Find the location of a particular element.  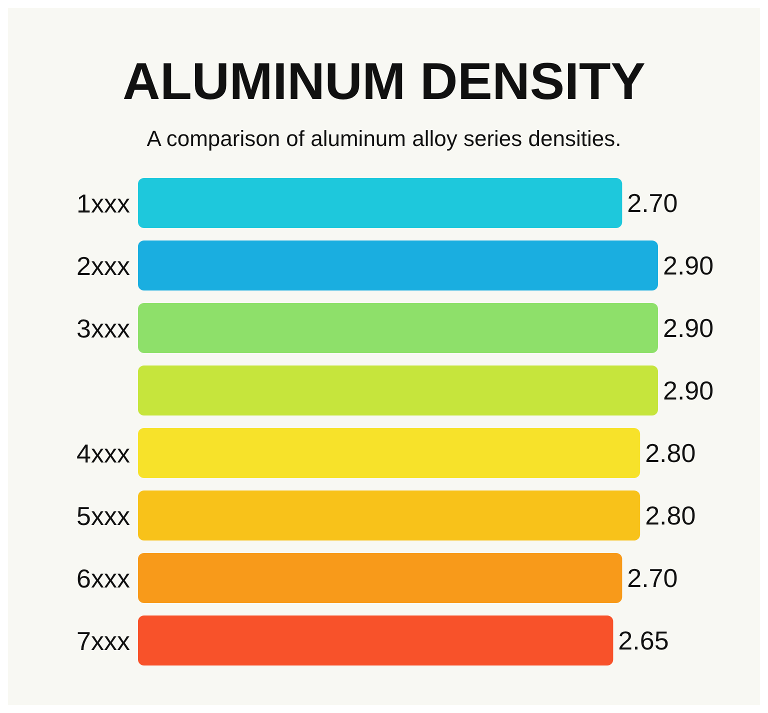

y-tick-label: 3xxx is located at coordinates (103, 328).